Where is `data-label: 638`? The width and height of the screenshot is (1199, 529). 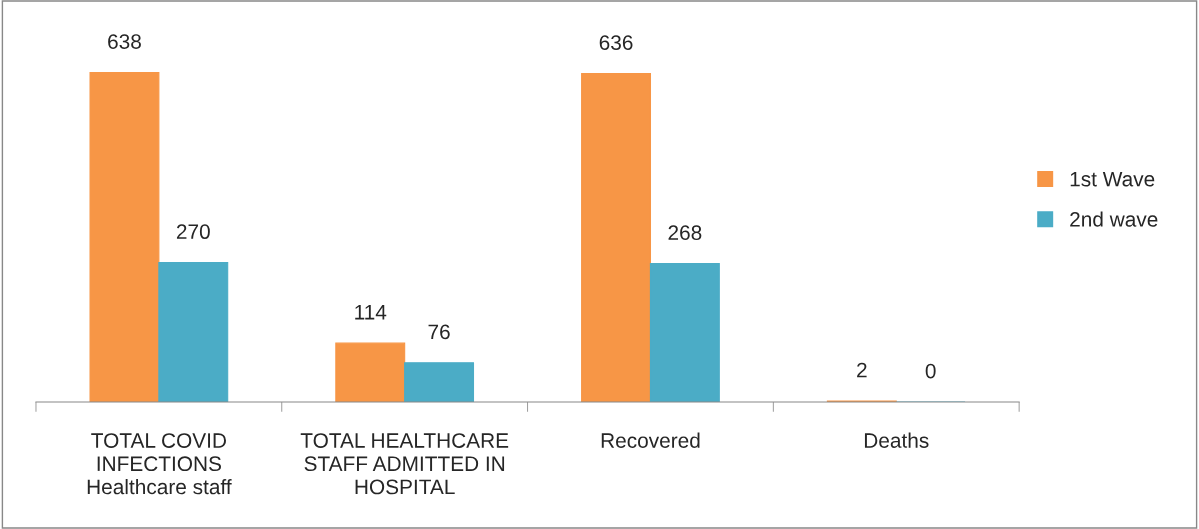
data-label: 638 is located at coordinates (124, 41).